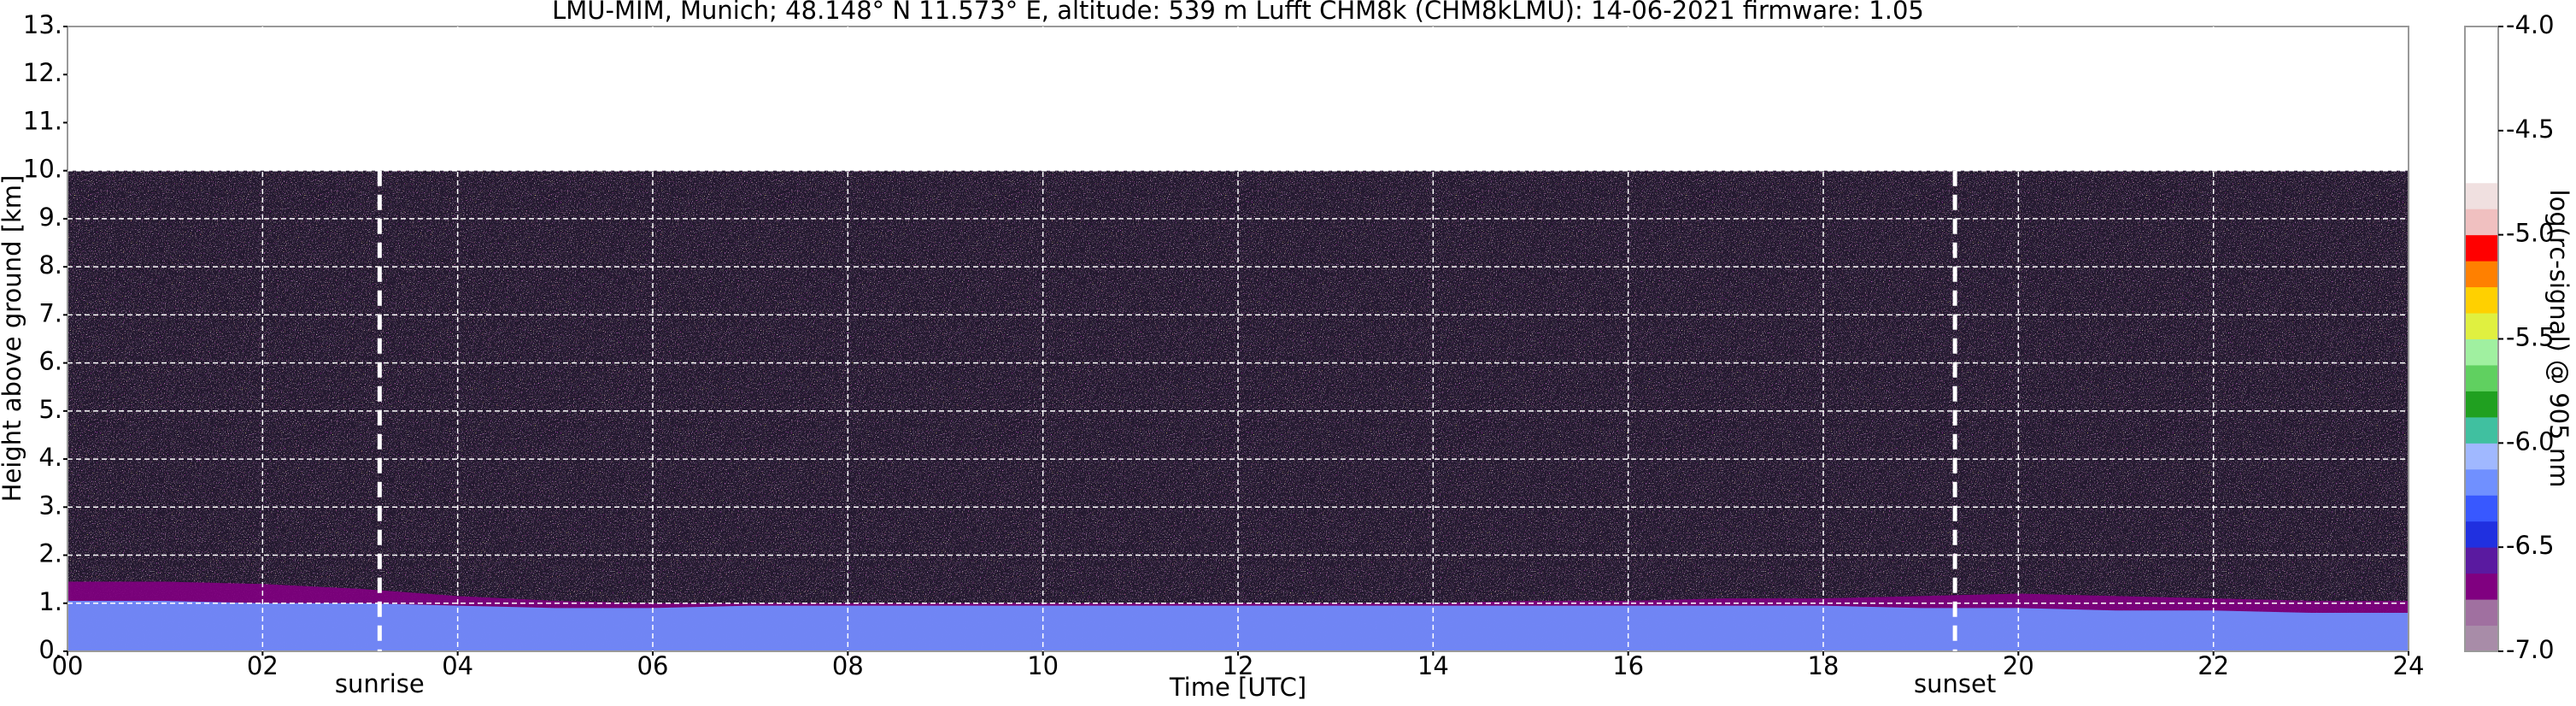 The width and height of the screenshot is (2576, 706). Describe the element at coordinates (653, 665) in the screenshot. I see `x-tick-label: 06` at that location.